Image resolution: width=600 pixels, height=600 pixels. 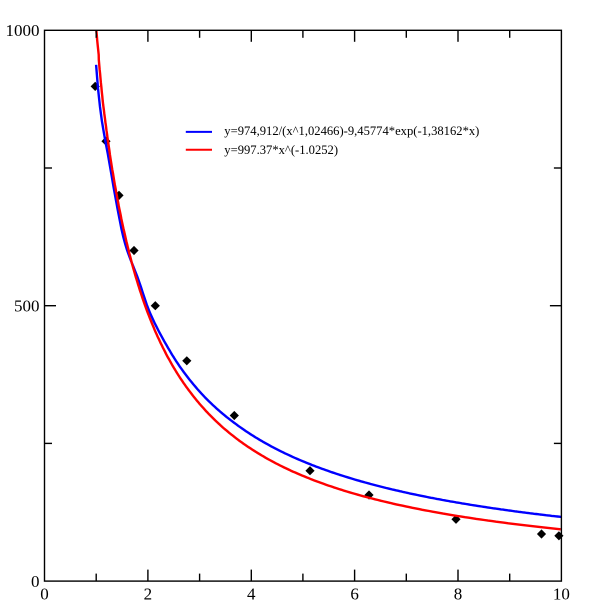 What do you see at coordinates (458, 592) in the screenshot?
I see `svg-text: 8` at bounding box center [458, 592].